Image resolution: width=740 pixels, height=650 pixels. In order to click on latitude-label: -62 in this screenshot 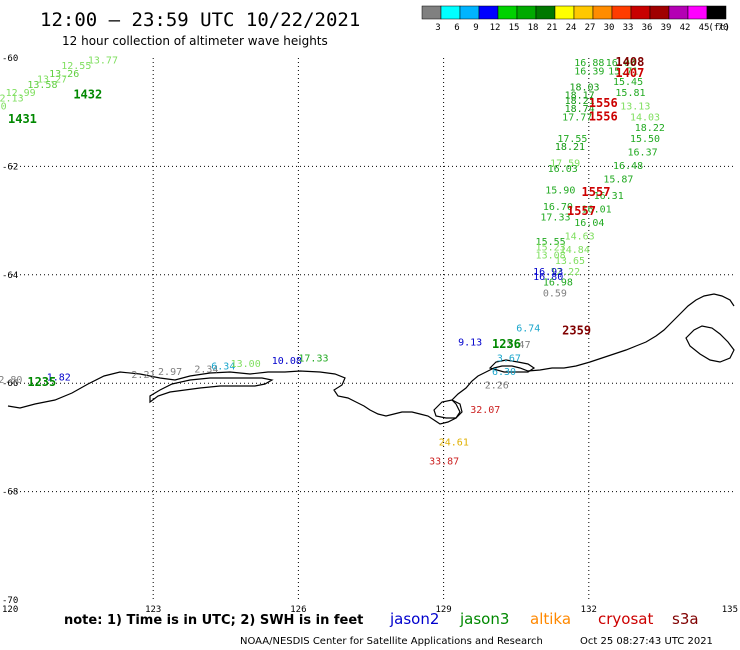, I will do `click(10, 167)`.